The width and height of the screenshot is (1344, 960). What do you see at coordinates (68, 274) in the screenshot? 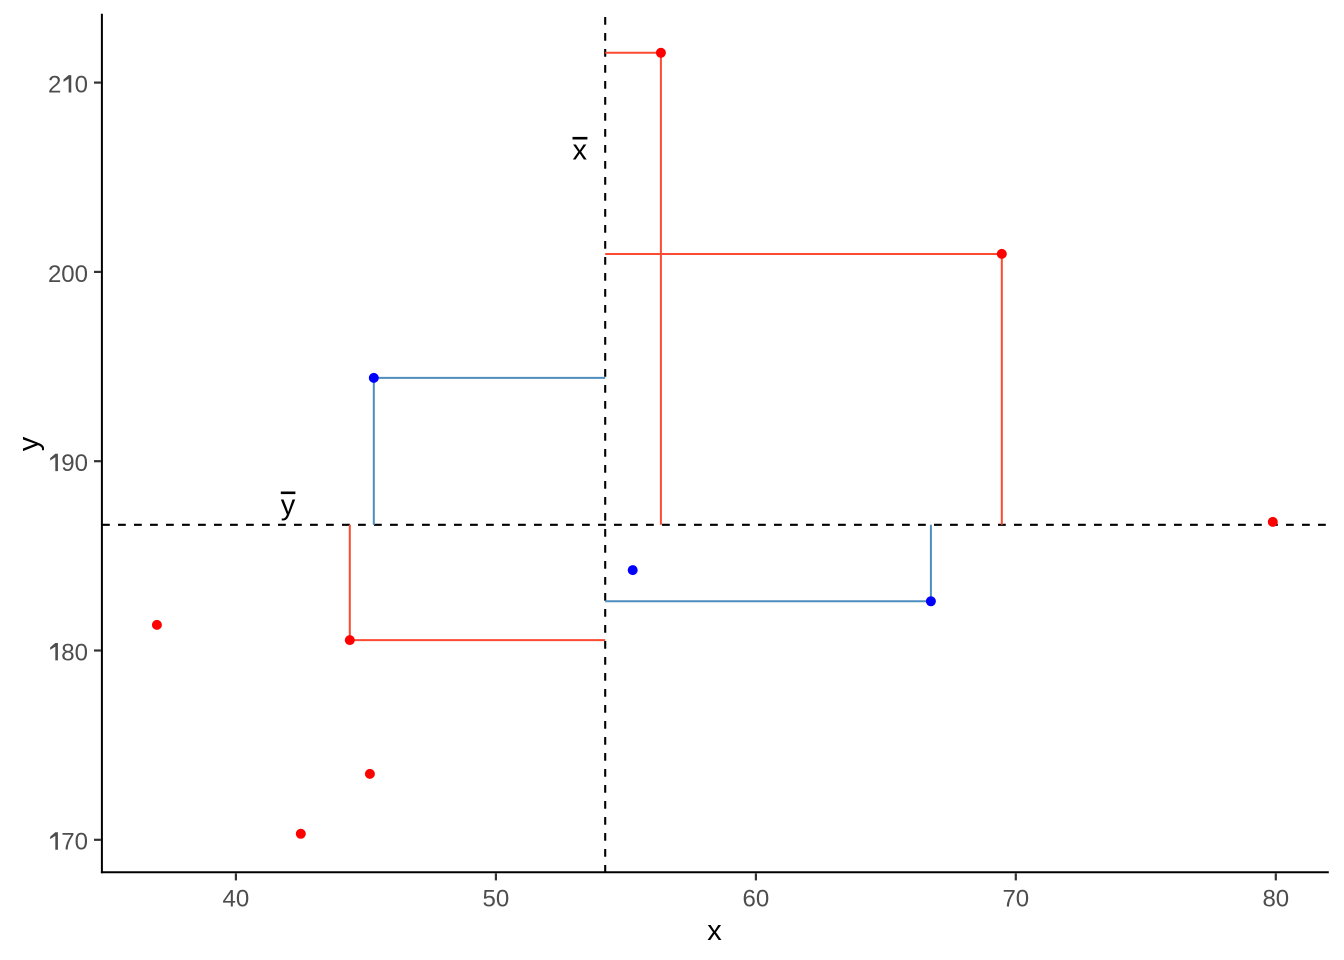
I see `svg-text: 200` at bounding box center [68, 274].